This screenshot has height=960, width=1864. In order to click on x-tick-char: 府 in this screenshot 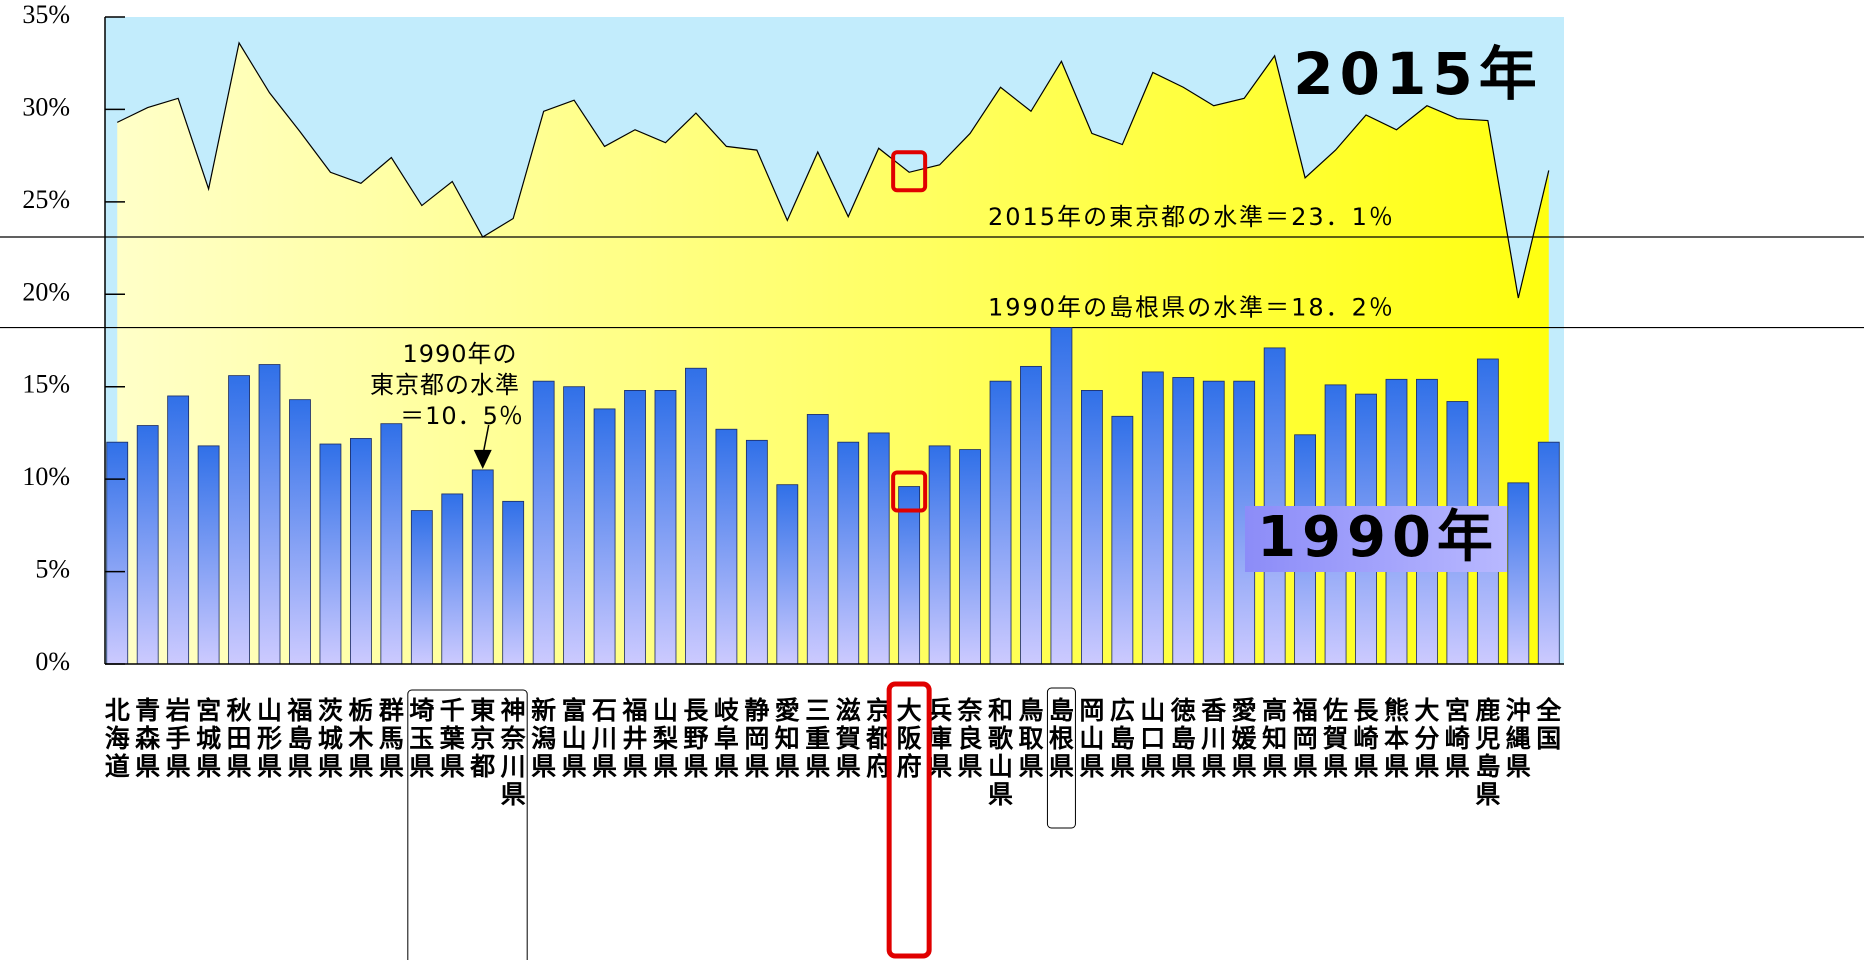, I will do `click(909, 766)`.